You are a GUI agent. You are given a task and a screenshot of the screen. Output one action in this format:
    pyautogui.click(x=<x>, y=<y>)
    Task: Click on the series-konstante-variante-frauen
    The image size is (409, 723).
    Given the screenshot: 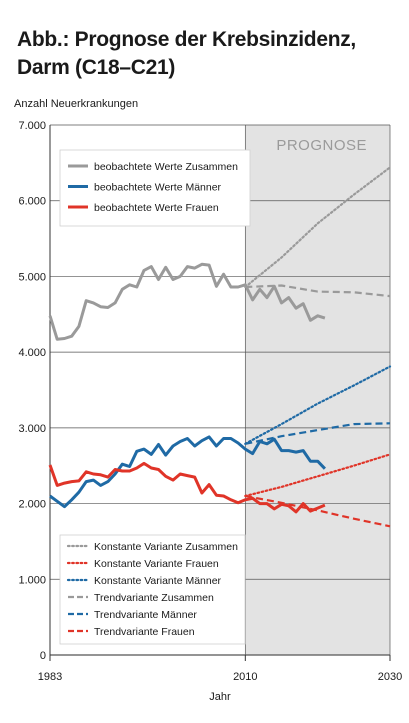 What is the action you would take?
    pyautogui.click(x=318, y=475)
    